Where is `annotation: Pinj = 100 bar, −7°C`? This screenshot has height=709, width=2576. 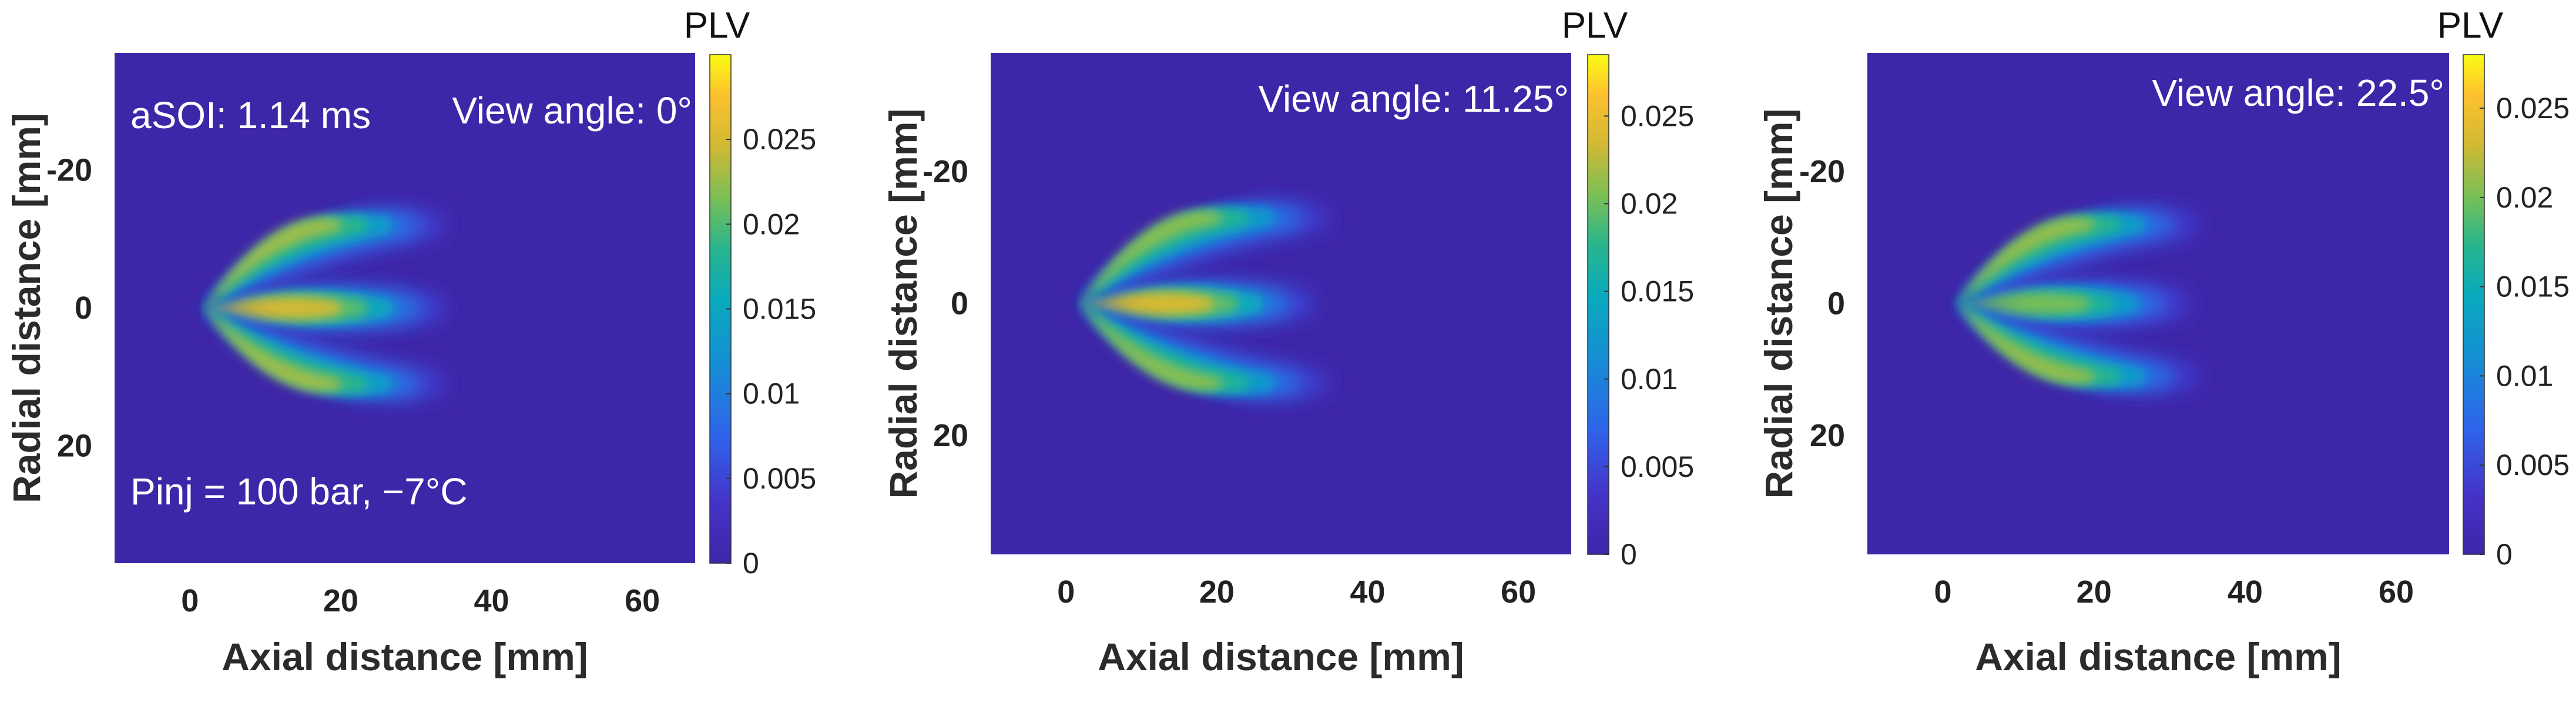
annotation: Pinj = 100 bar, −7°C is located at coordinates (299, 492).